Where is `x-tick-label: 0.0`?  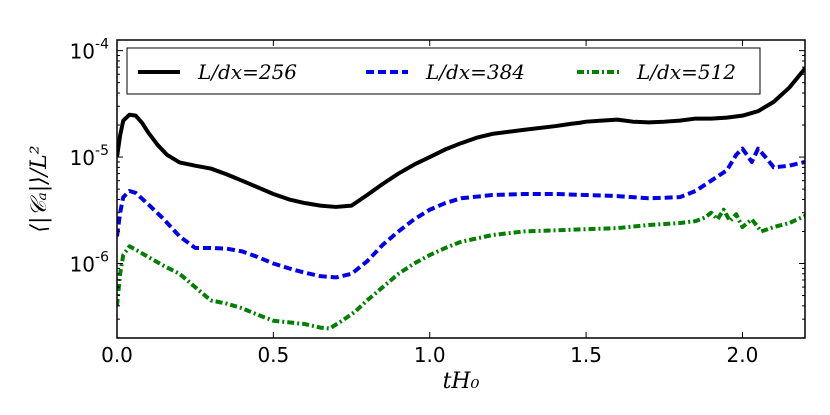 x-tick-label: 0.0 is located at coordinates (117, 355).